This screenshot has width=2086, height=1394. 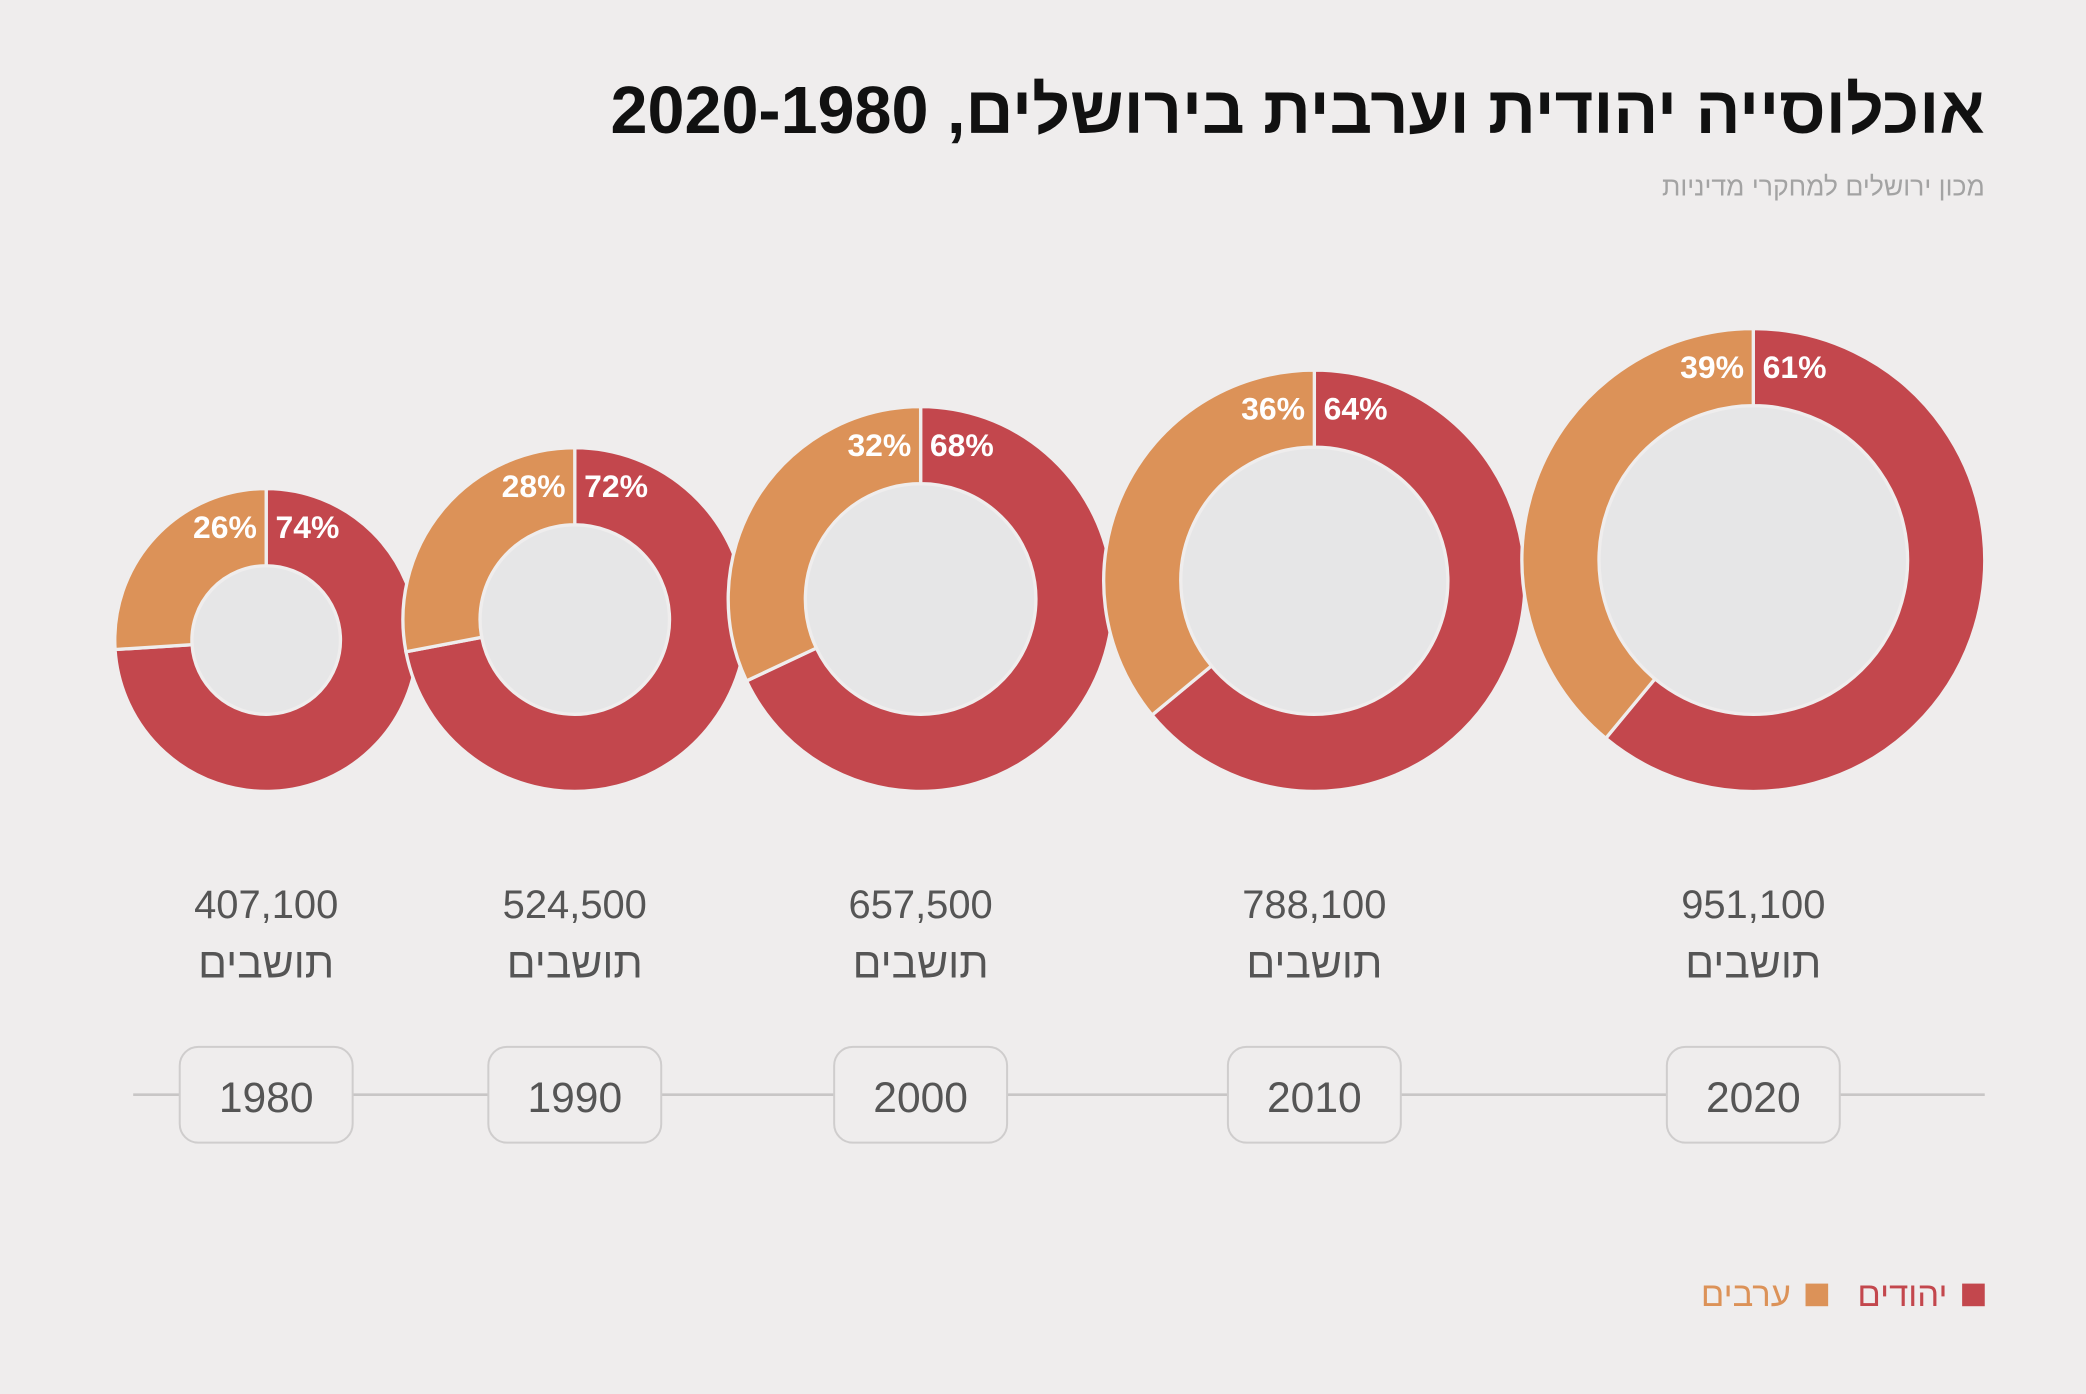 What do you see at coordinates (574, 1098) in the screenshot?
I see `year-label: 1990` at bounding box center [574, 1098].